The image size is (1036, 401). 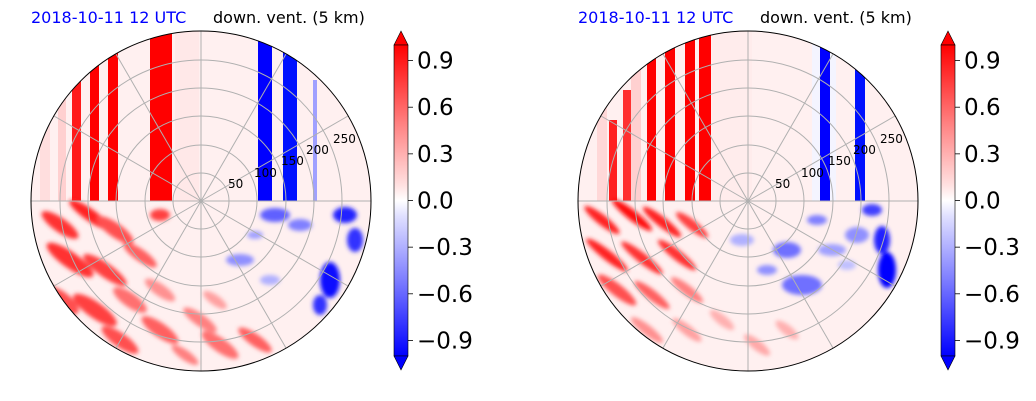 I want to click on negative-blobs, so click(x=294, y=261).